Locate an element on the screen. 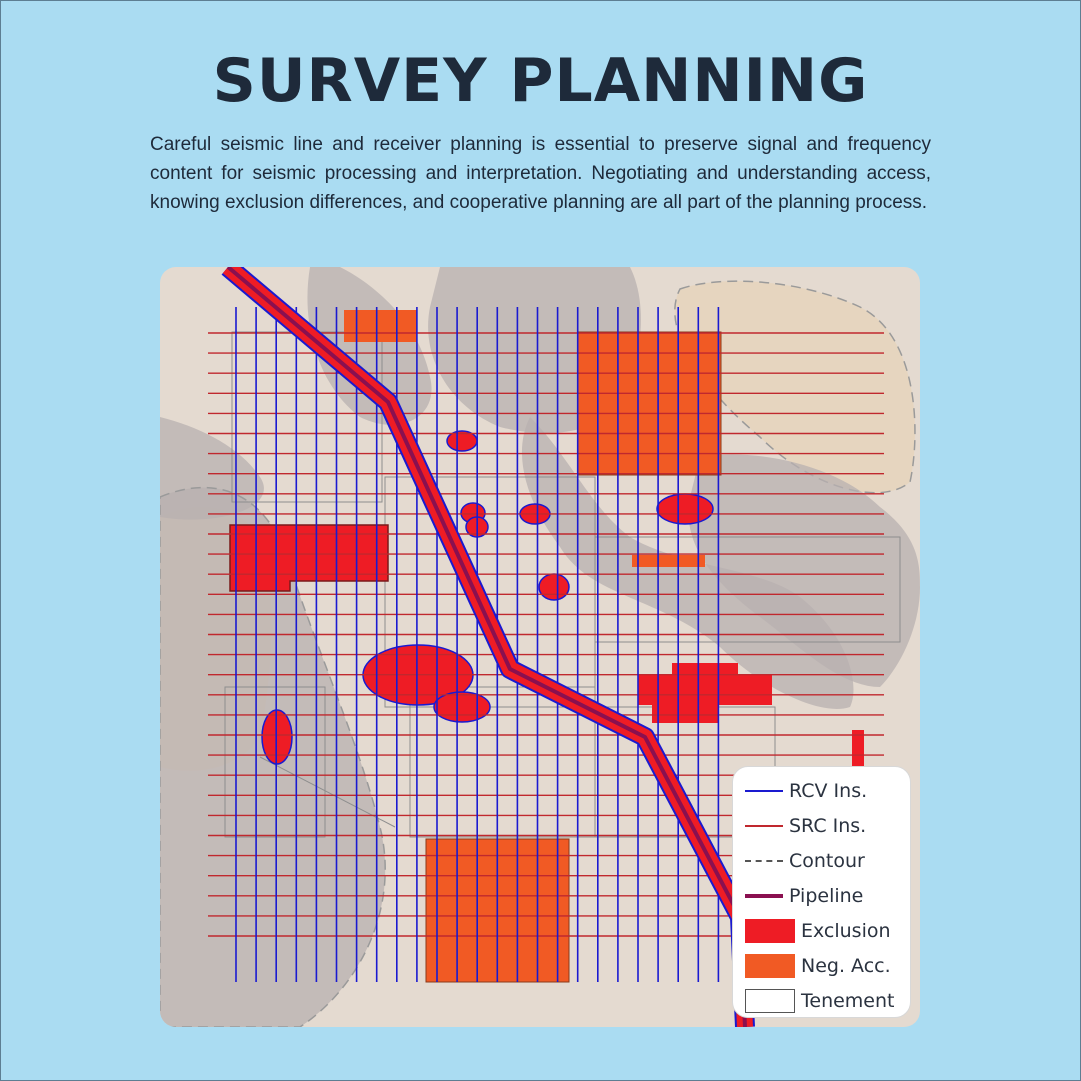 The width and height of the screenshot is (1081, 1081). legend-item-src: SRC Ins. is located at coordinates (821, 826).